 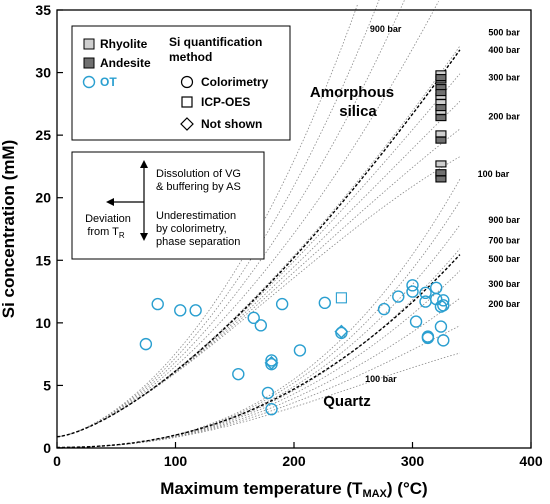 I want to click on legend-rhyolite-label: Rhyolite, so click(x=124, y=44).